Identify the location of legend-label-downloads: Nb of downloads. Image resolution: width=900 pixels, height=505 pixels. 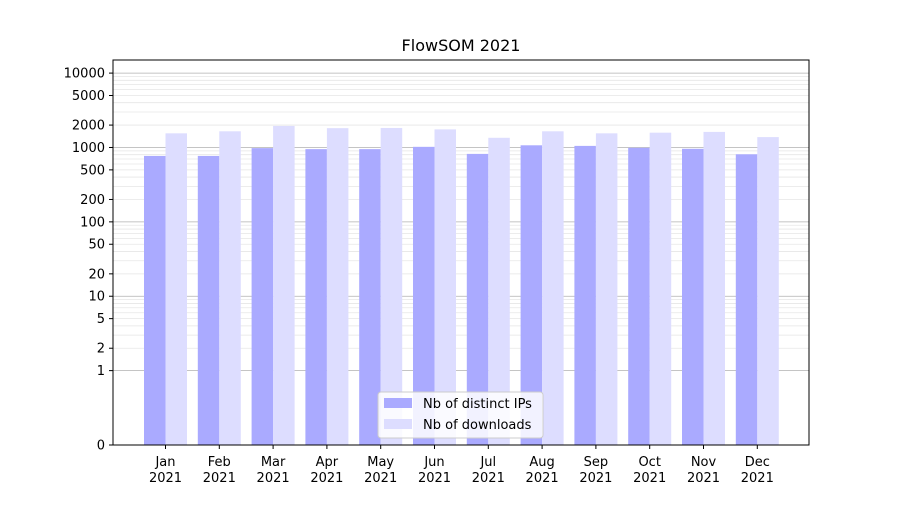
(477, 425).